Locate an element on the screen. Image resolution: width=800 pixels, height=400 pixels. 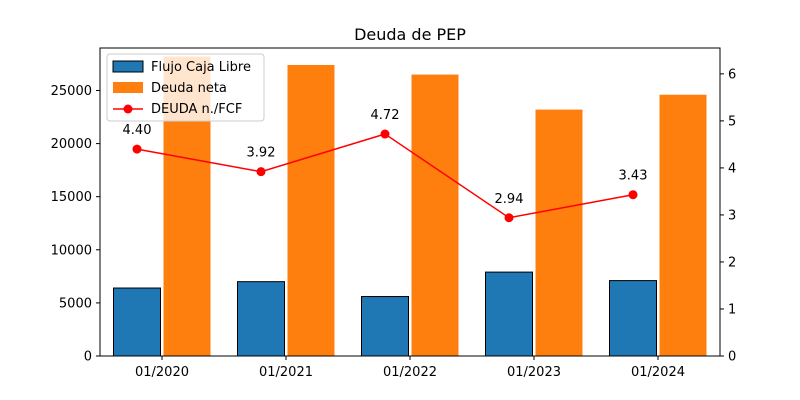
x-tick-label-0: 01/2020 is located at coordinates (162, 372).